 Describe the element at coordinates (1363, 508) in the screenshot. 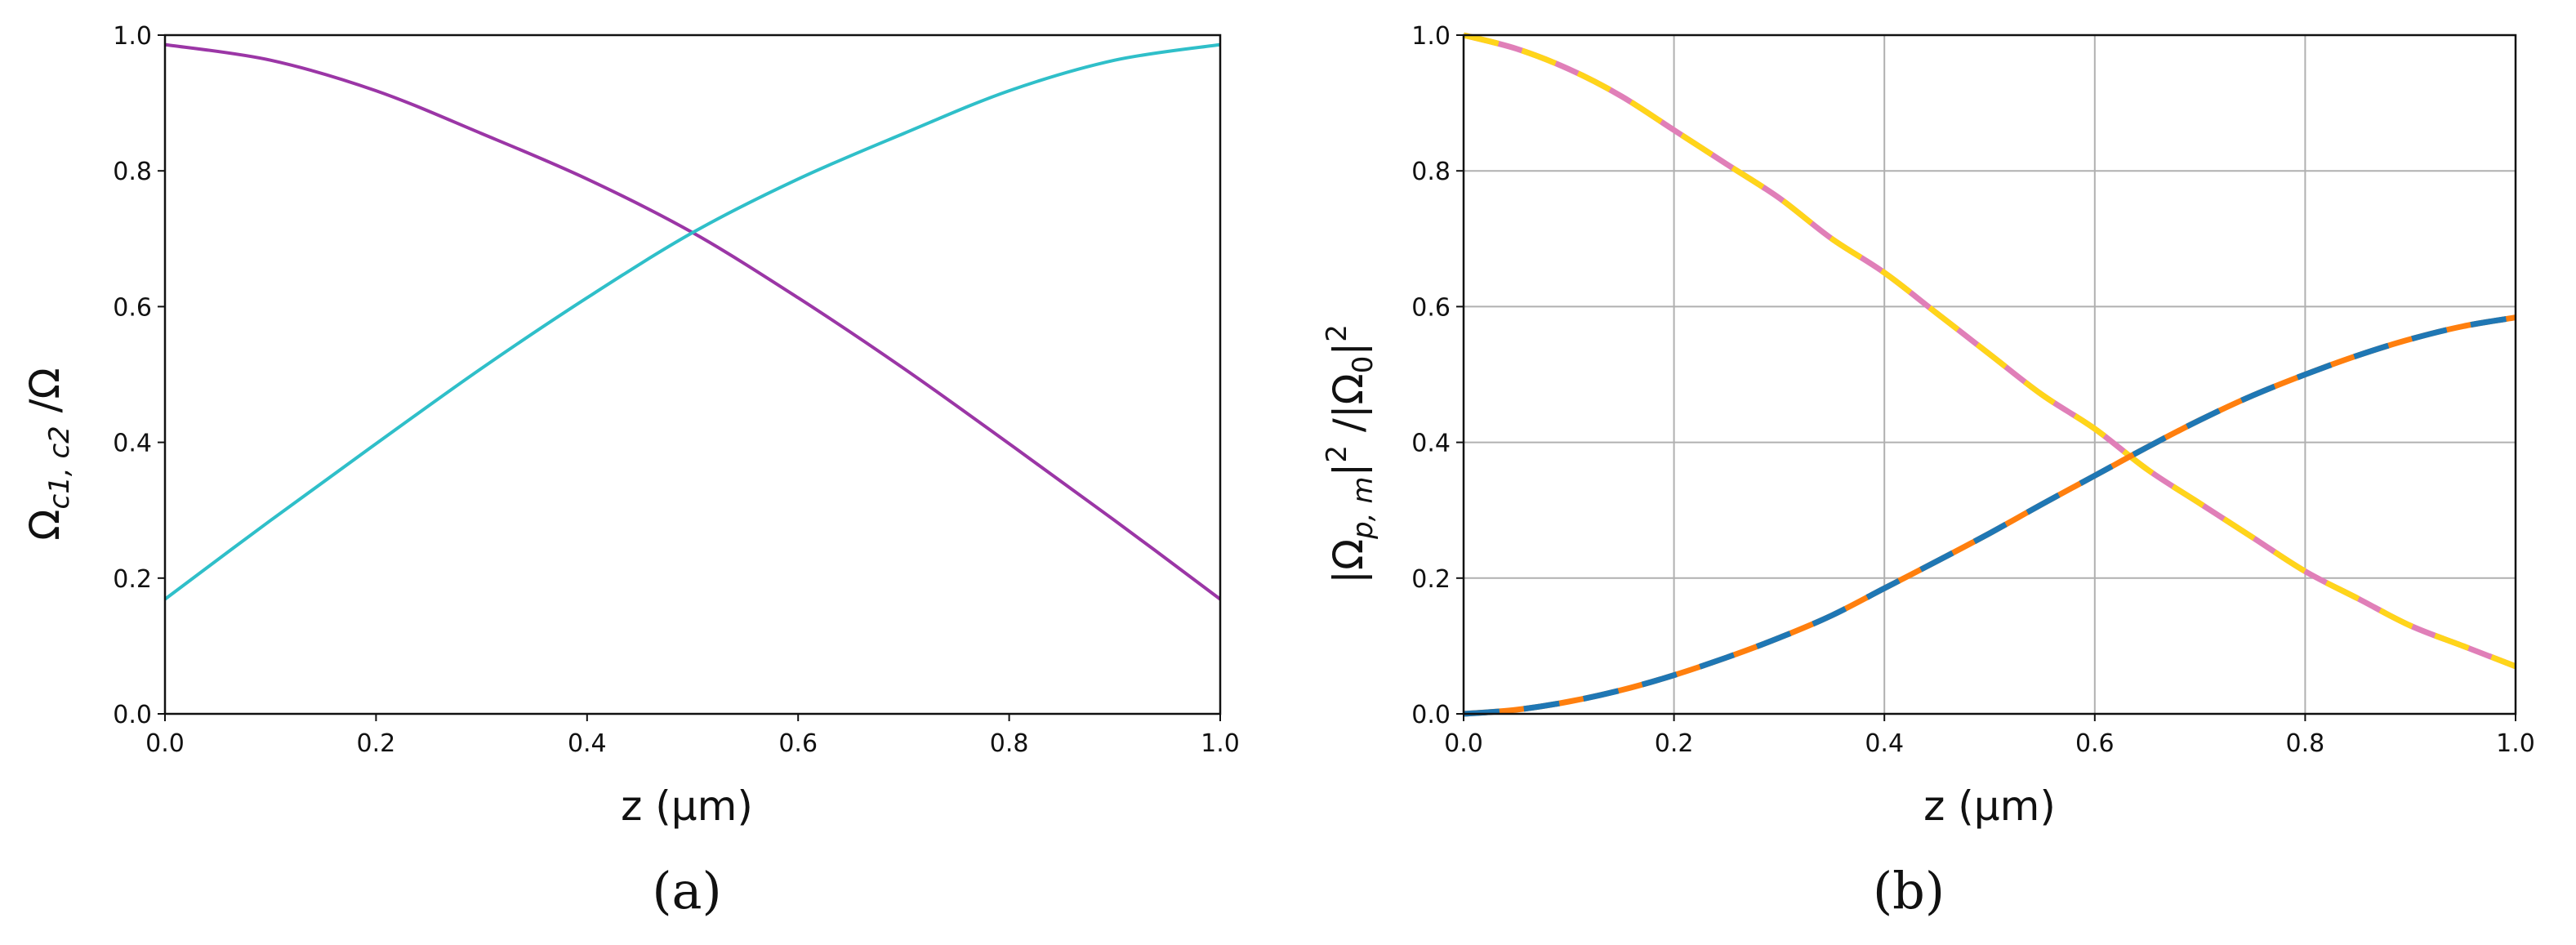

I see `chart-b-ylabel-sub1: p, m` at that location.